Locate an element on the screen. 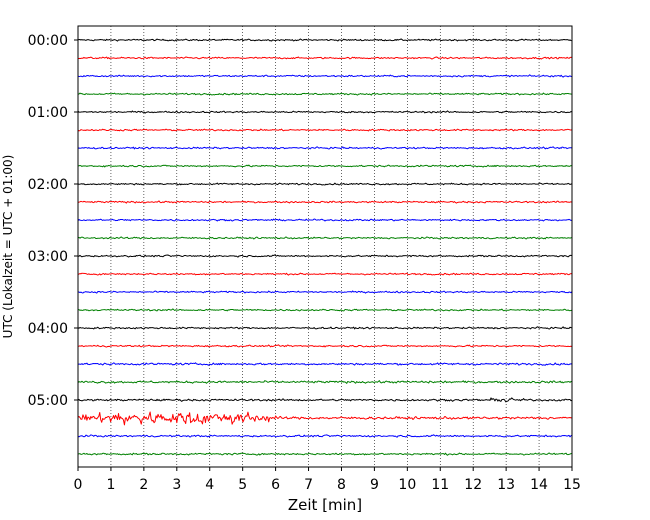  y-axis: 00:00 01:00 02:00 03:00 04:00 05:00 is located at coordinates (53, 221).